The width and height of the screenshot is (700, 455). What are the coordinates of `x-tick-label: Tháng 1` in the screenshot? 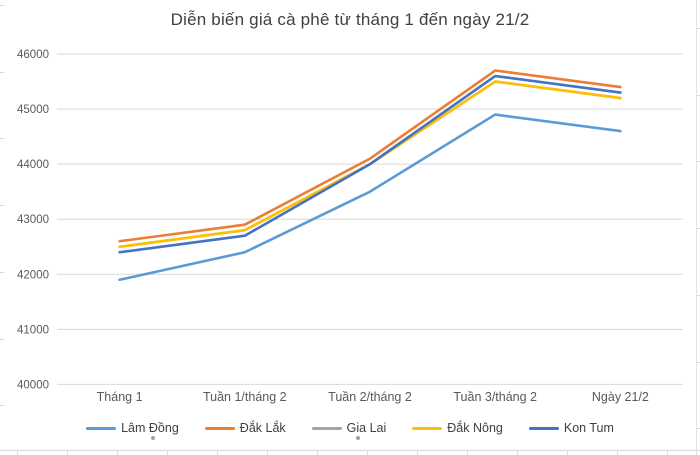 It's located at (120, 397).